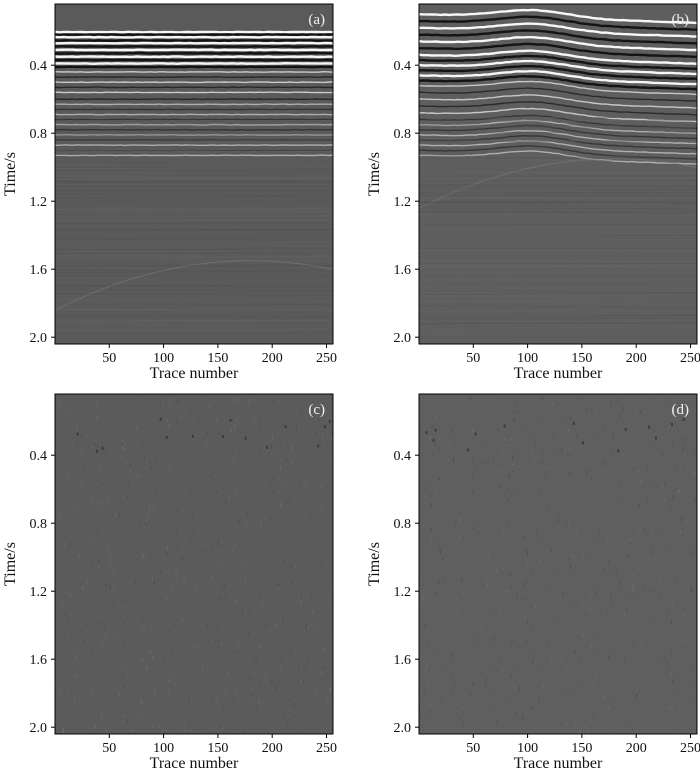  Describe the element at coordinates (10, 564) in the screenshot. I see `y-axis-label: Time/s` at that location.